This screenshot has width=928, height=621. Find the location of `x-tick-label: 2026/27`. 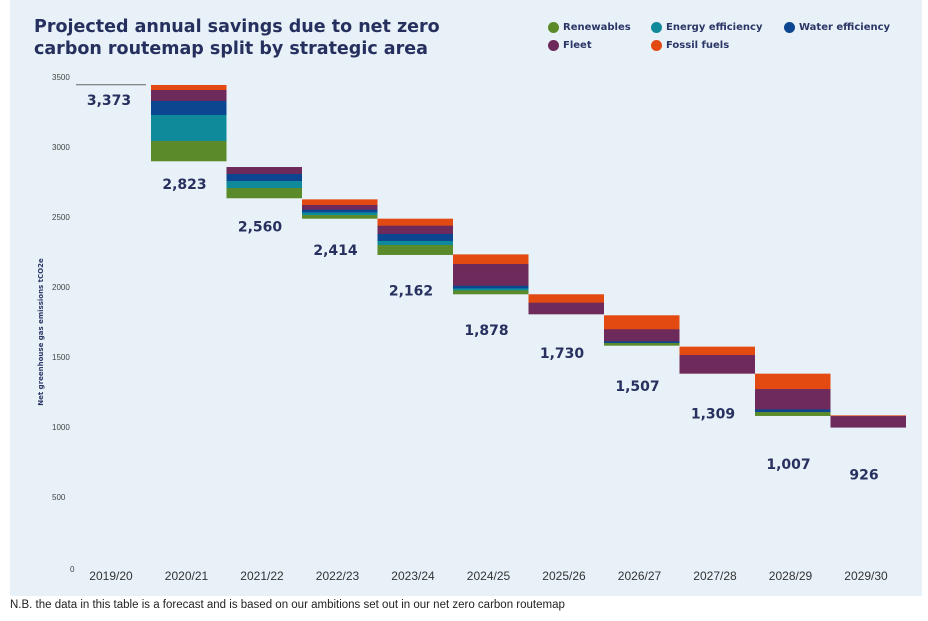

x-tick-label: 2026/27 is located at coordinates (640, 576).